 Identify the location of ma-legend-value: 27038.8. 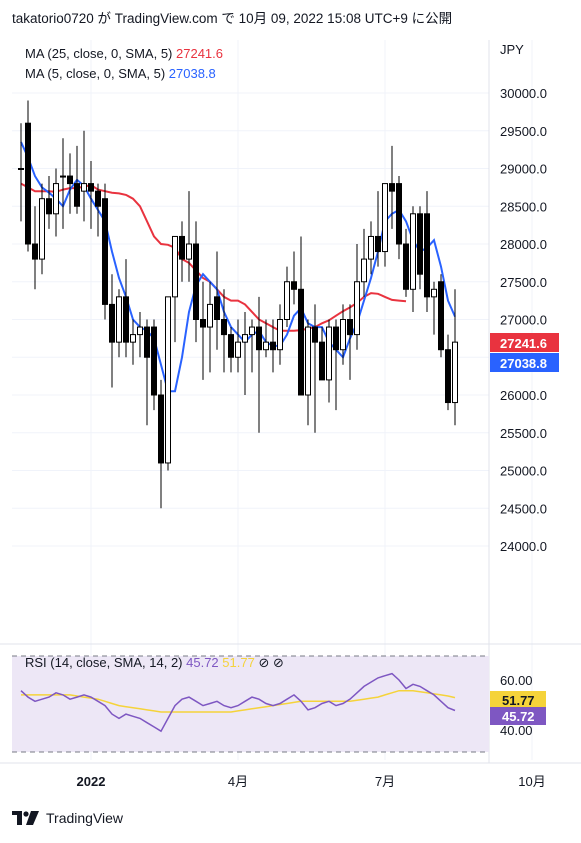
(192, 73).